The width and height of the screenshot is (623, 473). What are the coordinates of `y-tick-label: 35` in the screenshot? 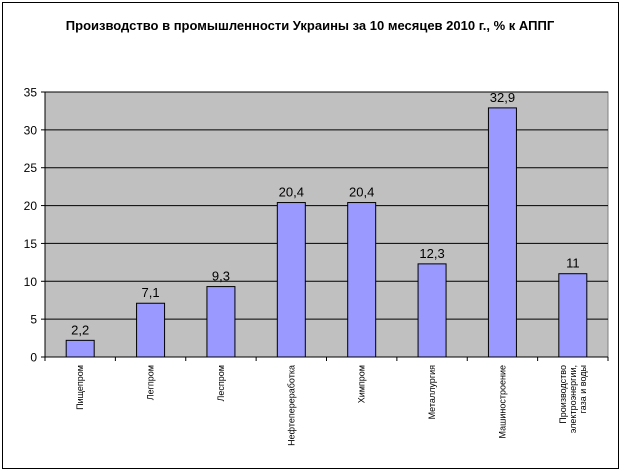 It's located at (31, 93).